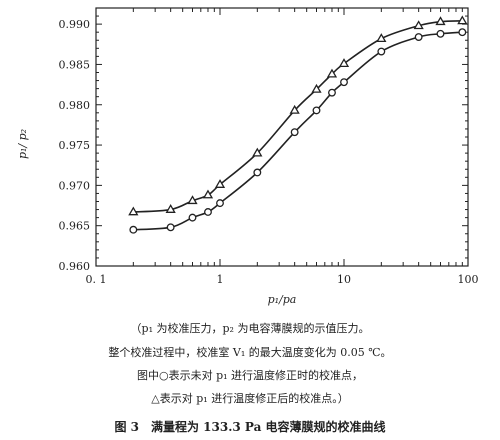 This screenshot has height=440, width=500. What do you see at coordinates (250, 427) in the screenshot?
I see `figure-title: 图 3 满量程为 133.3 Pa 电容薄膜规的校准曲线` at bounding box center [250, 427].